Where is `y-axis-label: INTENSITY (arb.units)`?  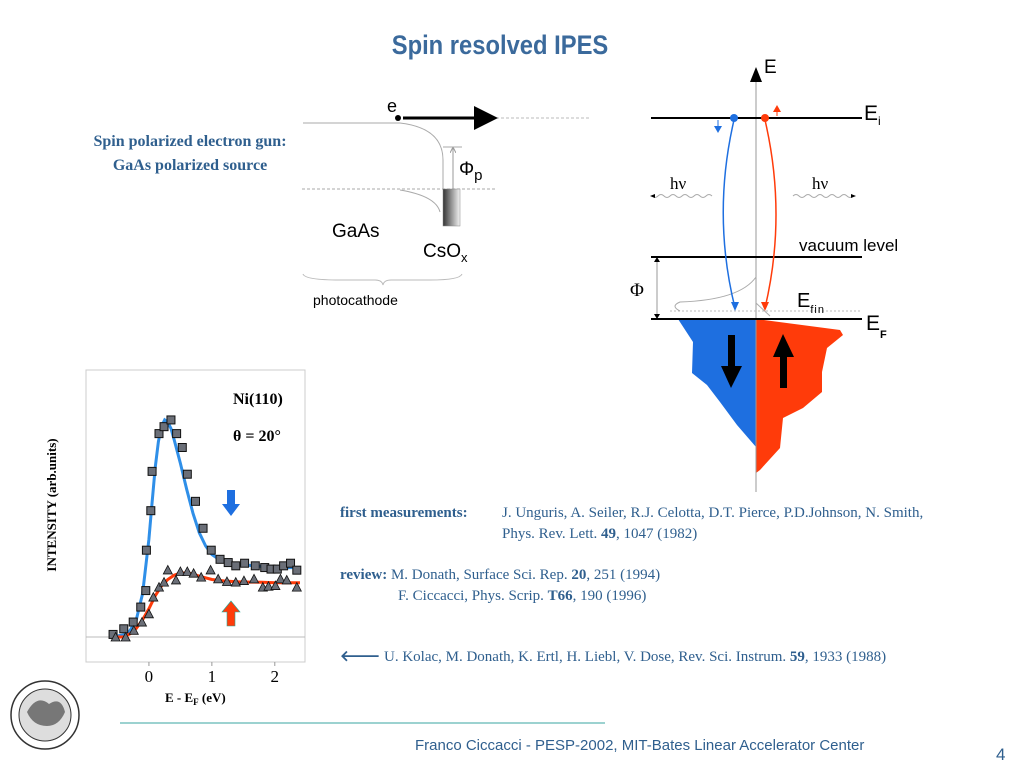
y-axis-label: INTENSITY (arb.units) is located at coordinates (51, 504).